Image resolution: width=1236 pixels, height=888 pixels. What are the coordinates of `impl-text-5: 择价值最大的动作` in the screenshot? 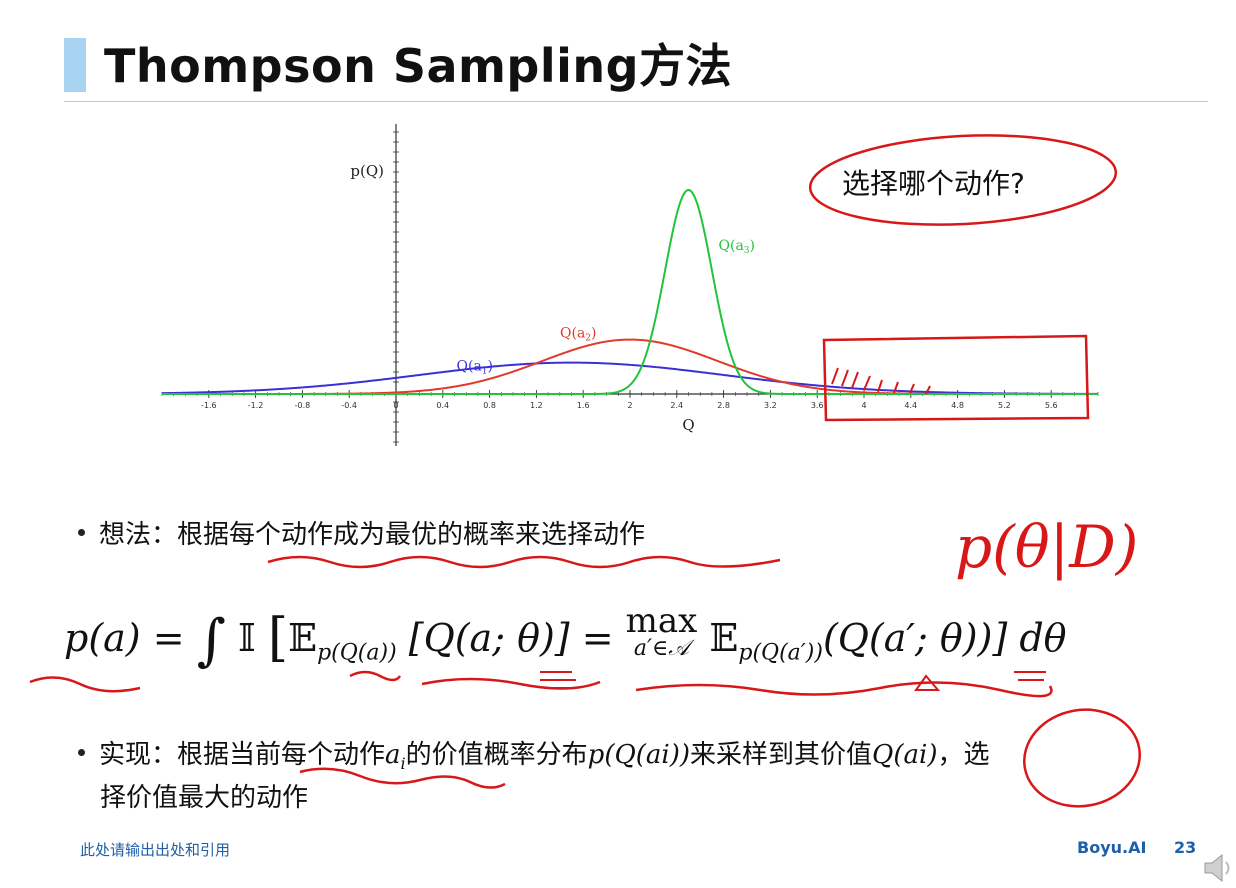 It's located at (204, 798).